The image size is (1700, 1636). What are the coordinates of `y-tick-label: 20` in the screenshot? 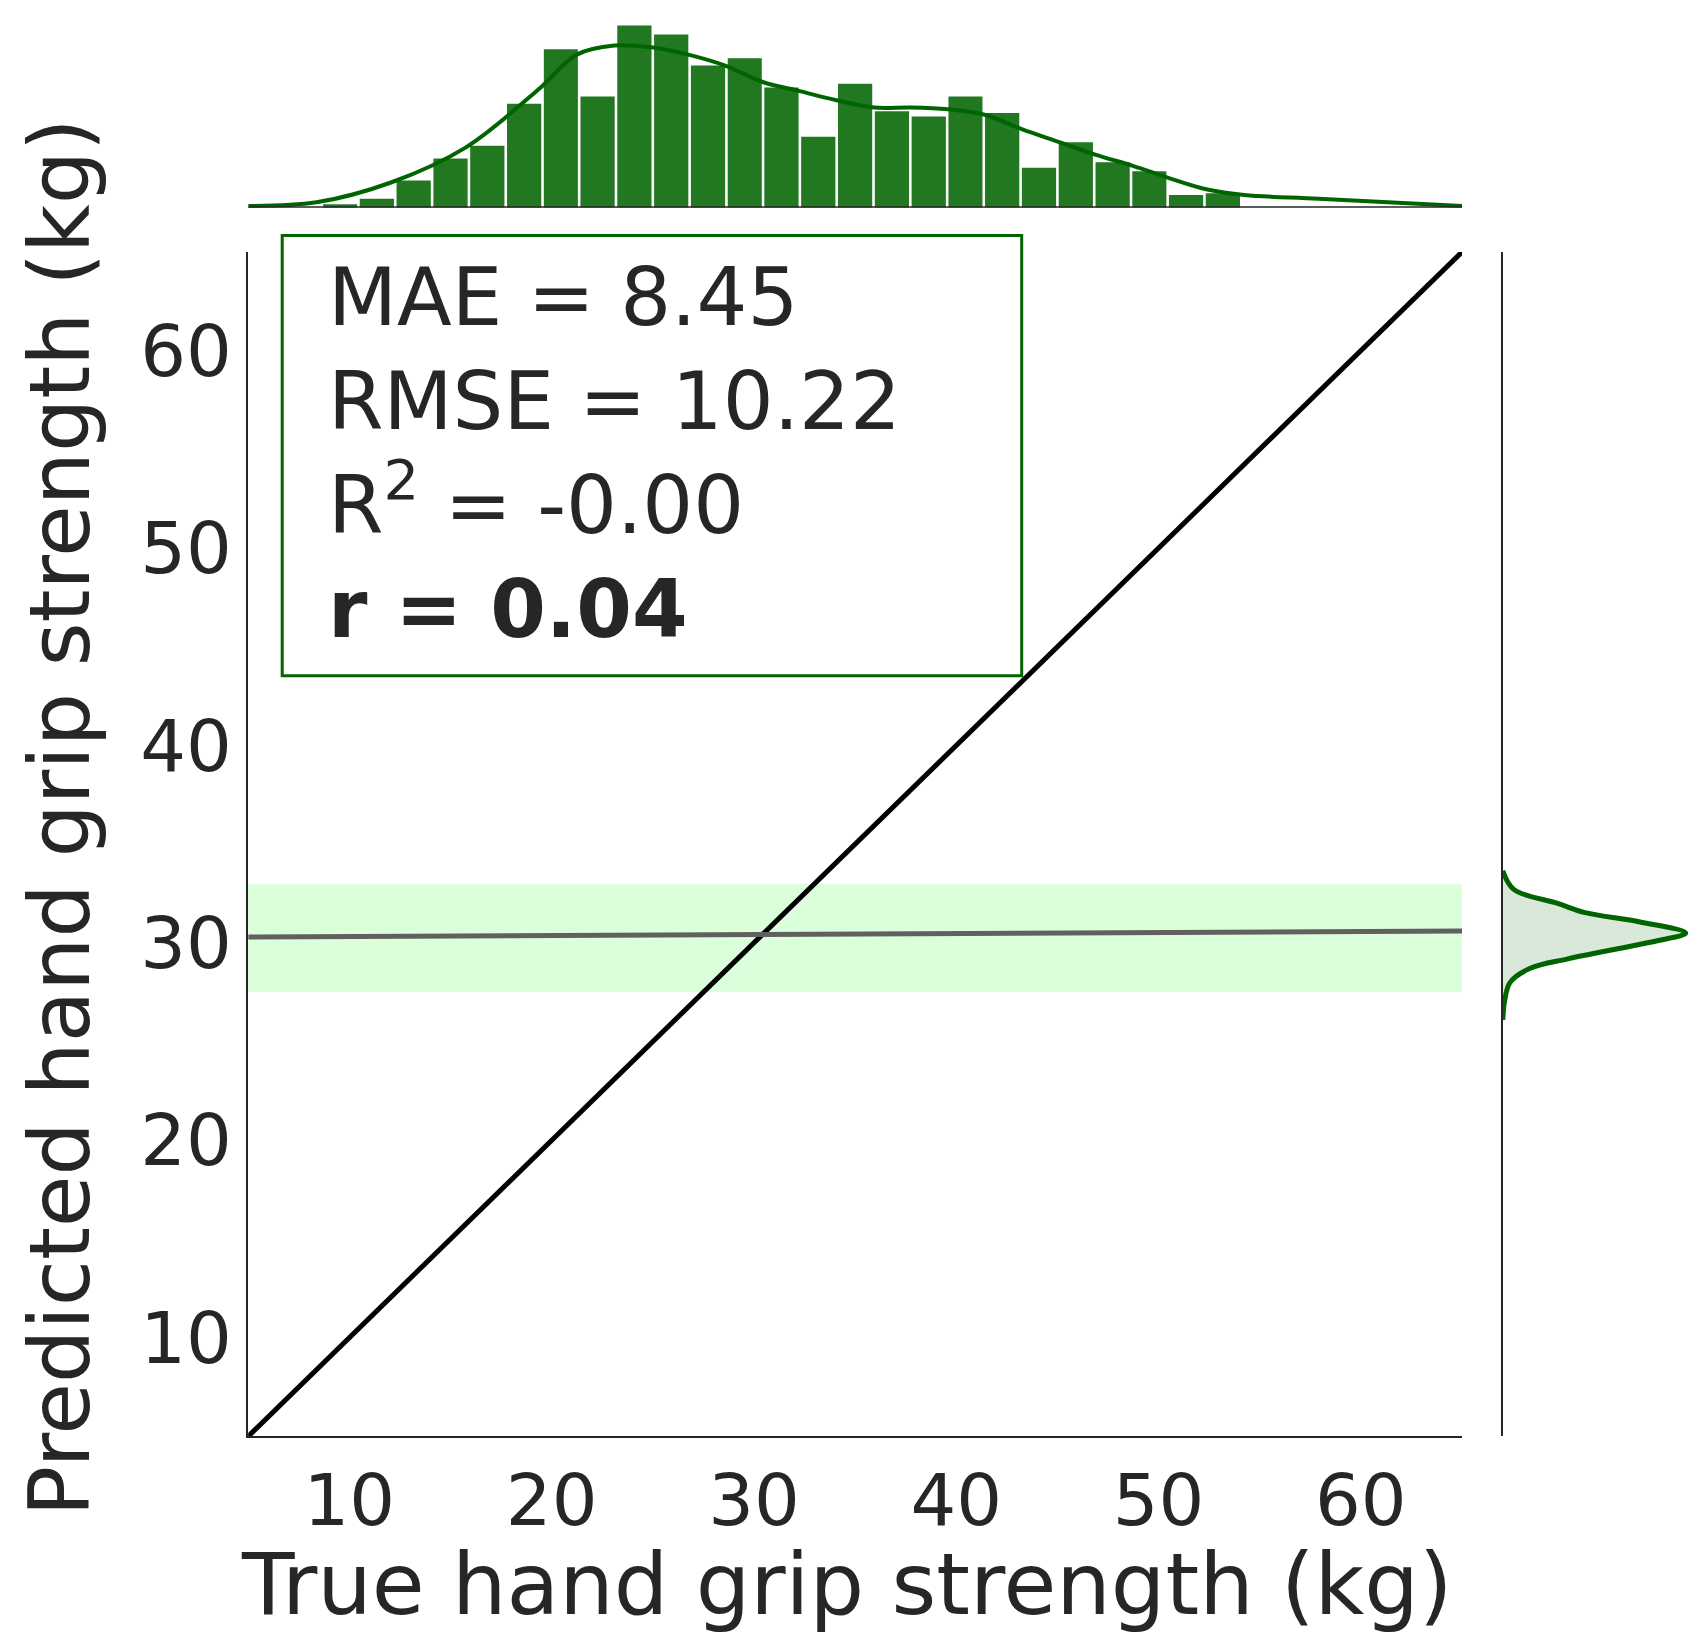 It's located at (186, 1140).